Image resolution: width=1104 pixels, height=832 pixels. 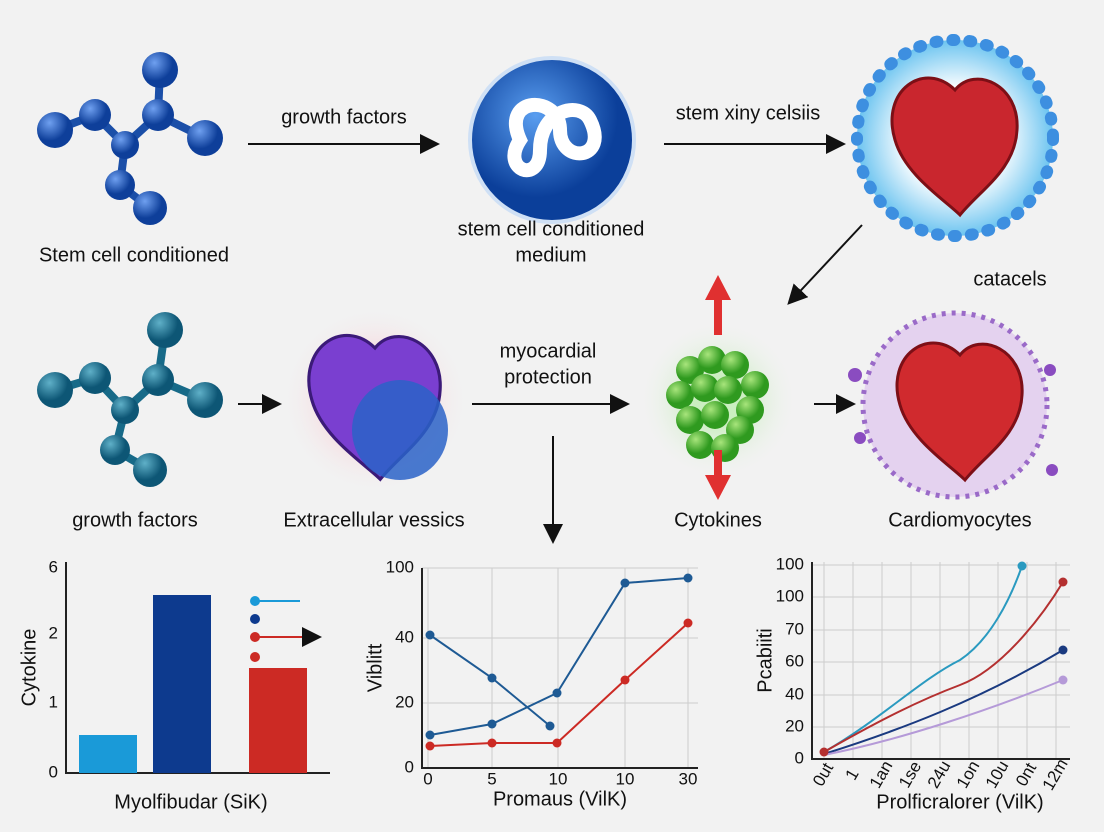 I want to click on medium-label: medium, so click(x=550, y=255).